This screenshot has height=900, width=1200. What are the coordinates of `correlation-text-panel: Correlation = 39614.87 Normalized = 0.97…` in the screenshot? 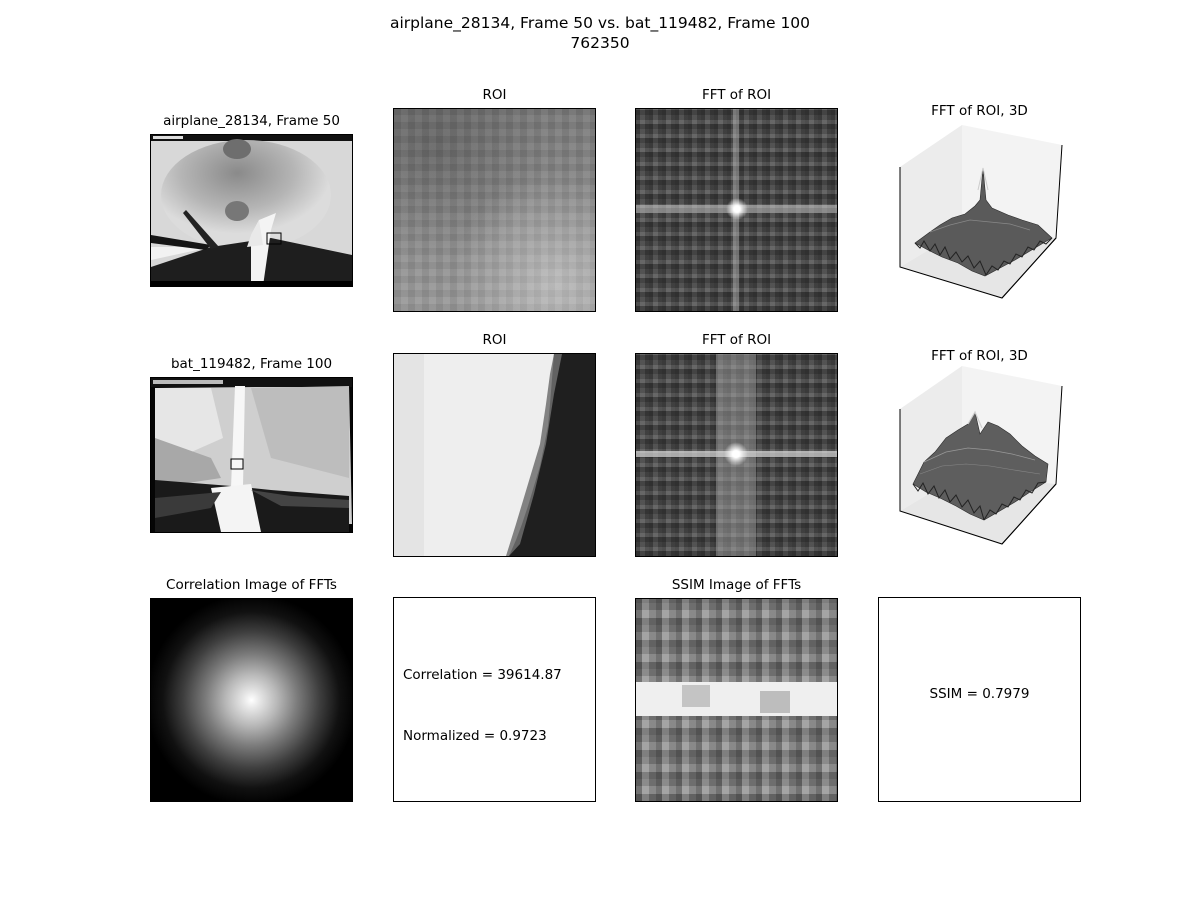 It's located at (494, 699).